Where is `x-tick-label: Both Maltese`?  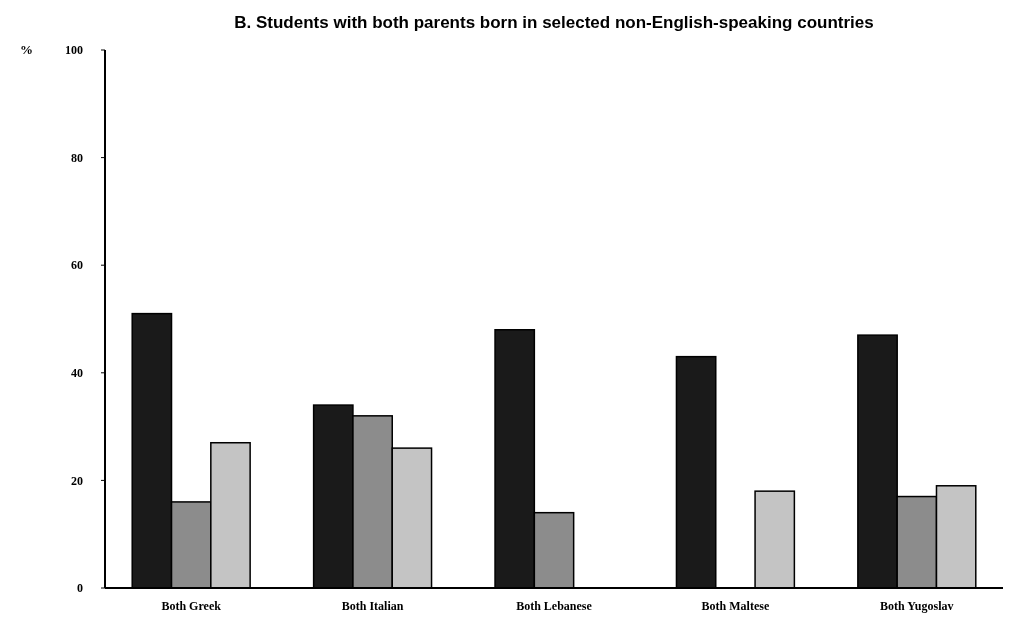
x-tick-label: Both Maltese is located at coordinates (735, 606).